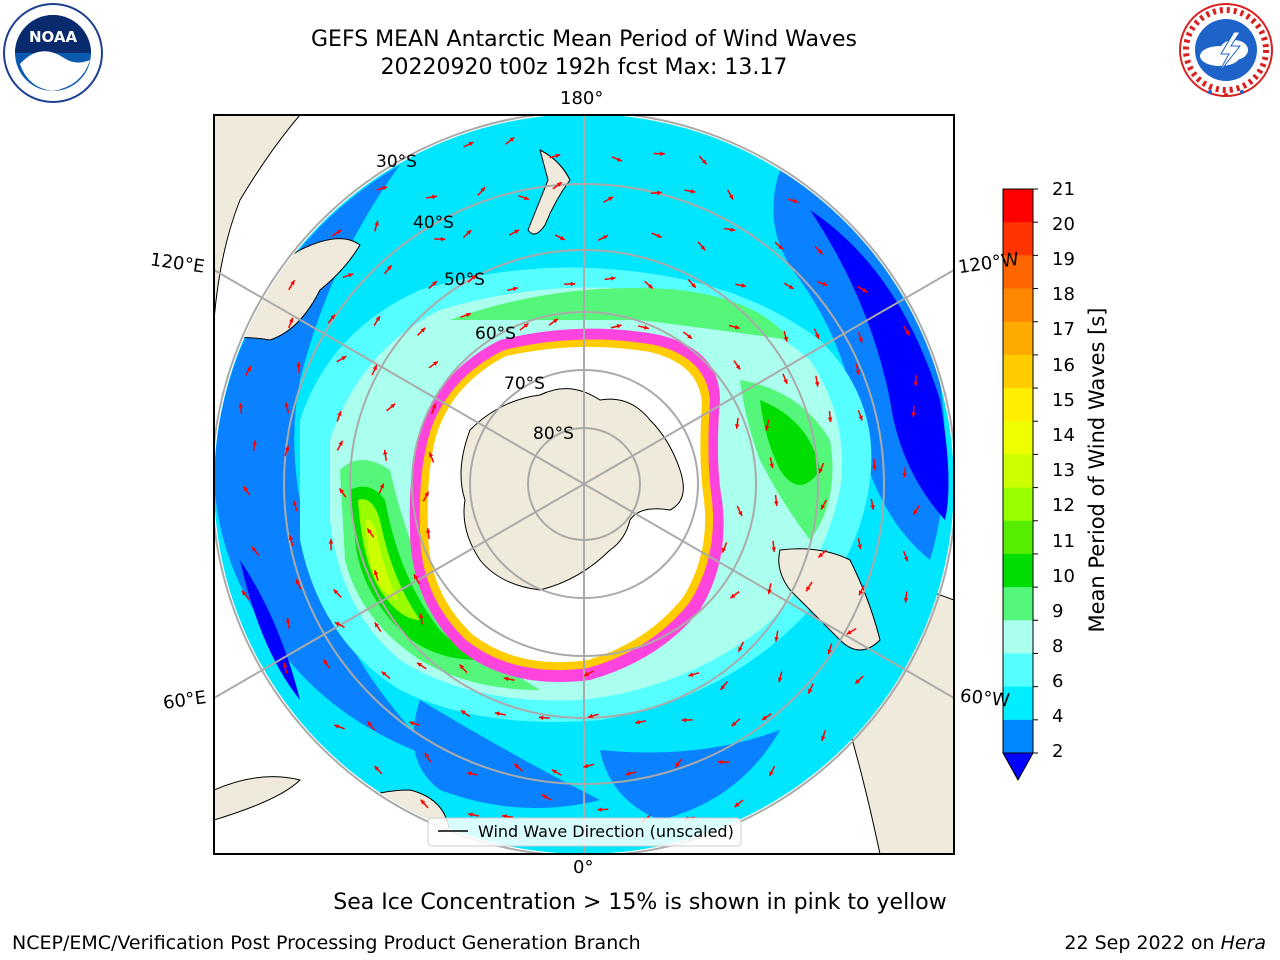  Describe the element at coordinates (53, 37) in the screenshot. I see `noaa-logo-text: NOAA` at that location.